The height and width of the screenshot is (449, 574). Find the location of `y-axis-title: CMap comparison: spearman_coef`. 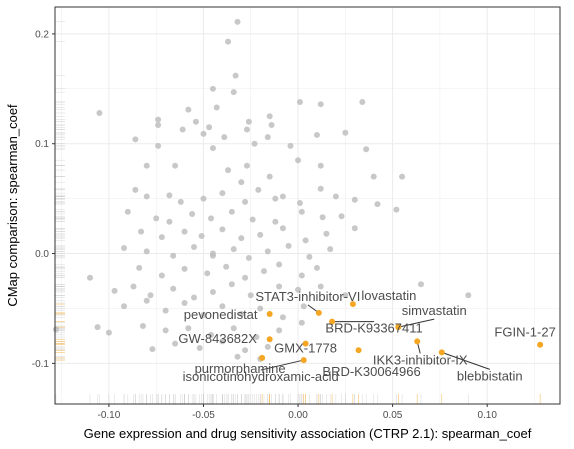

y-axis-title: CMap comparison: spearman_coef is located at coordinates (12, 205).